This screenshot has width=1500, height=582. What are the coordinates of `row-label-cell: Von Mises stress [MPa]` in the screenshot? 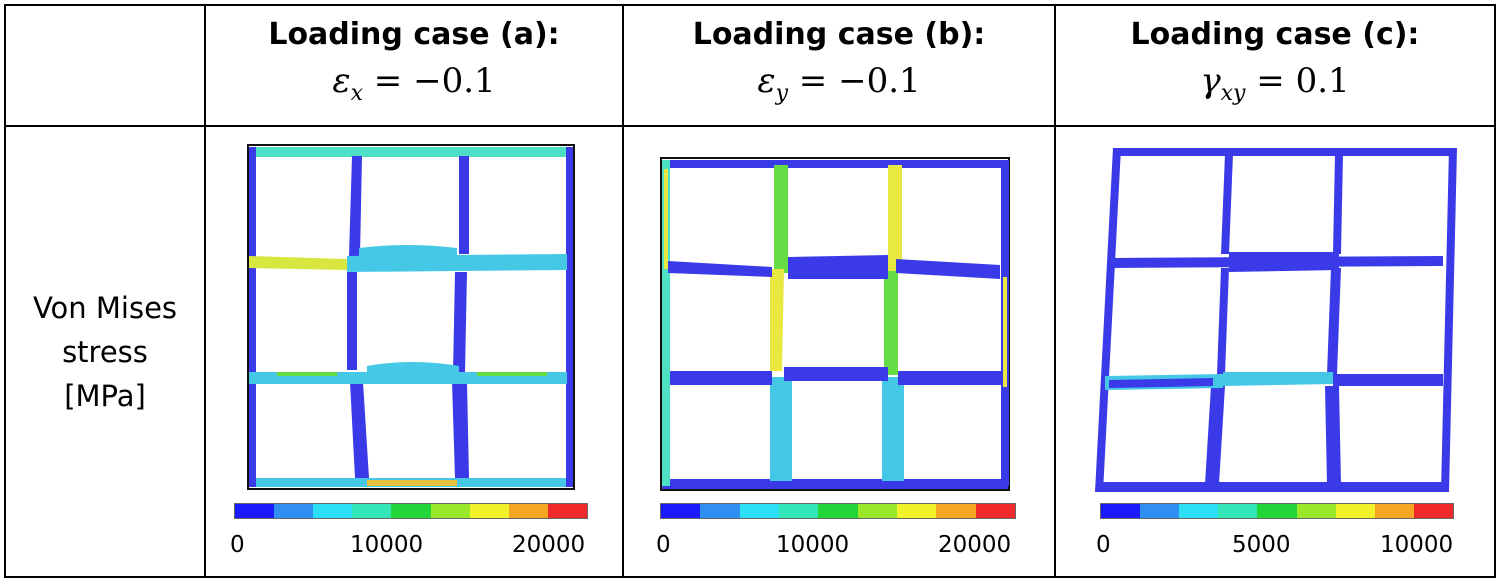 It's located at (105, 351).